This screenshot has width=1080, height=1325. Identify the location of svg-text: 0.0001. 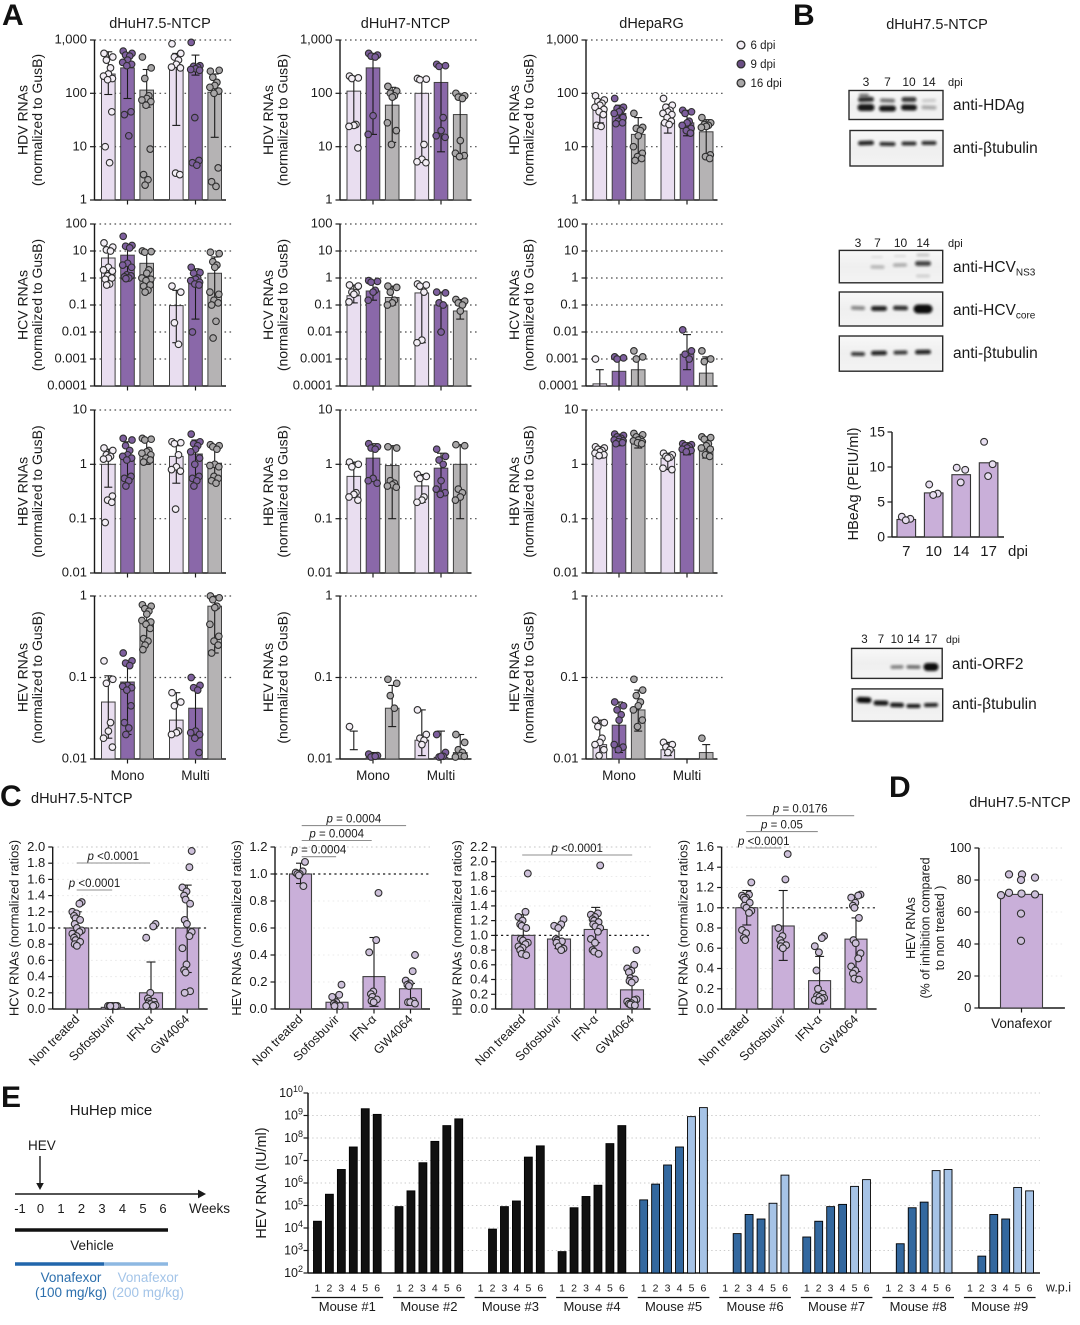
(67, 385).